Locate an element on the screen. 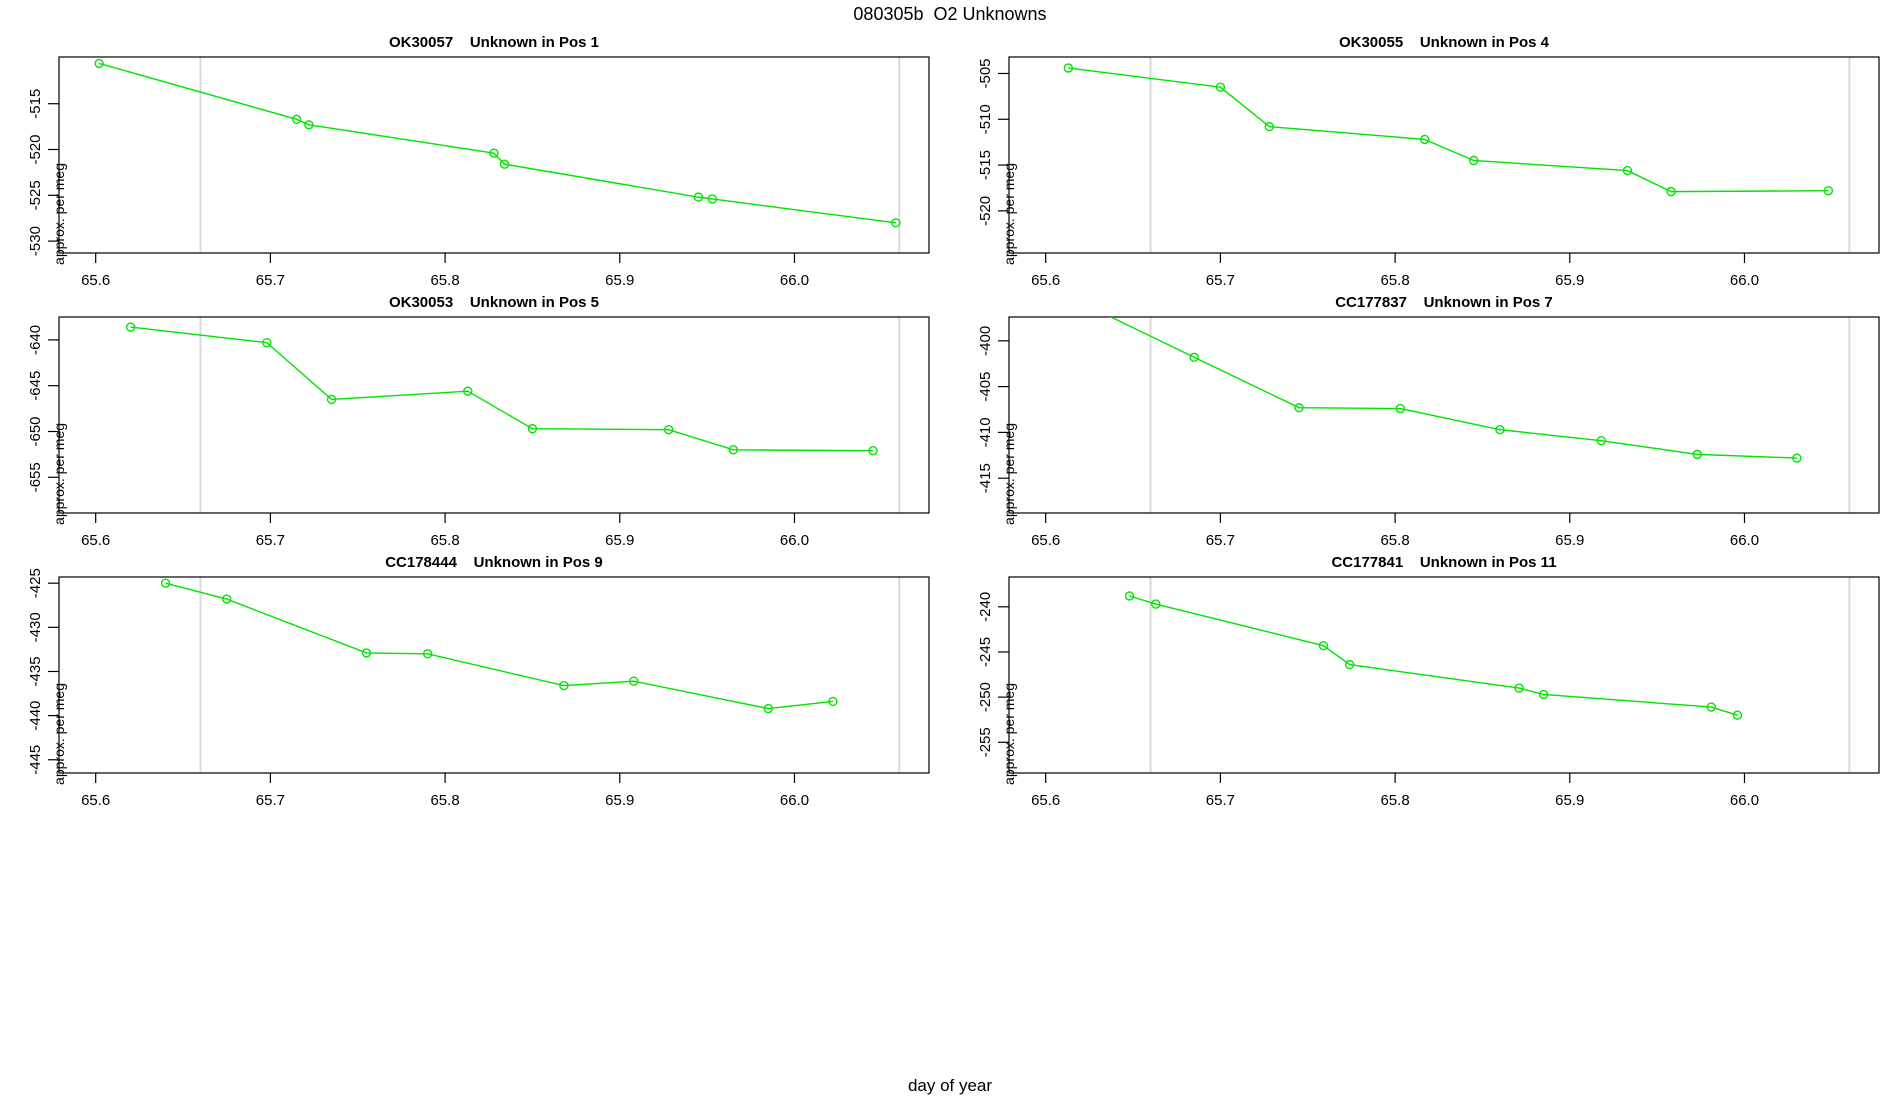 Image resolution: width=1900 pixels, height=1100 pixels. plot-title: OK30053 Unknown in Pos 5 is located at coordinates (494, 302).